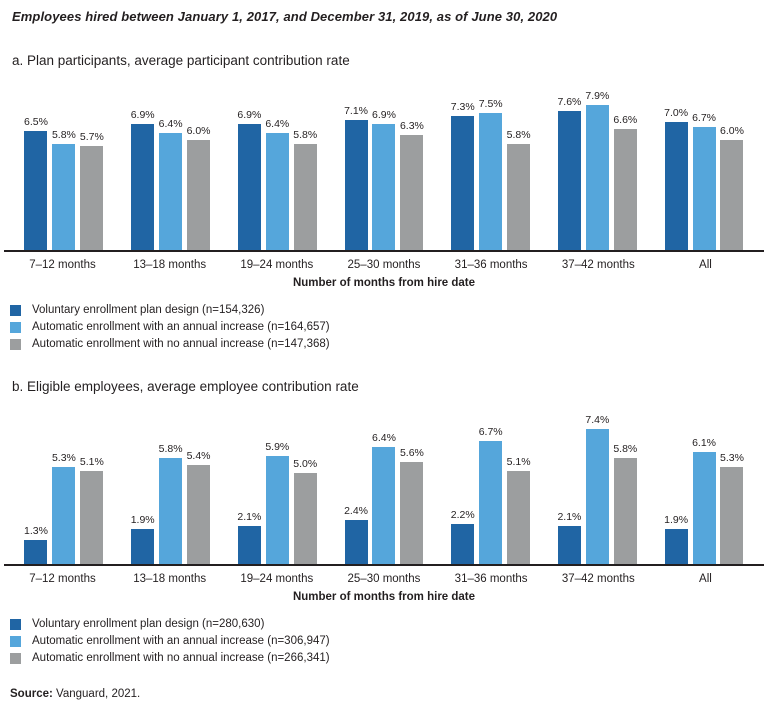  I want to click on bar-group: 1.9% 6.1% 5.3%, so click(704, 500).